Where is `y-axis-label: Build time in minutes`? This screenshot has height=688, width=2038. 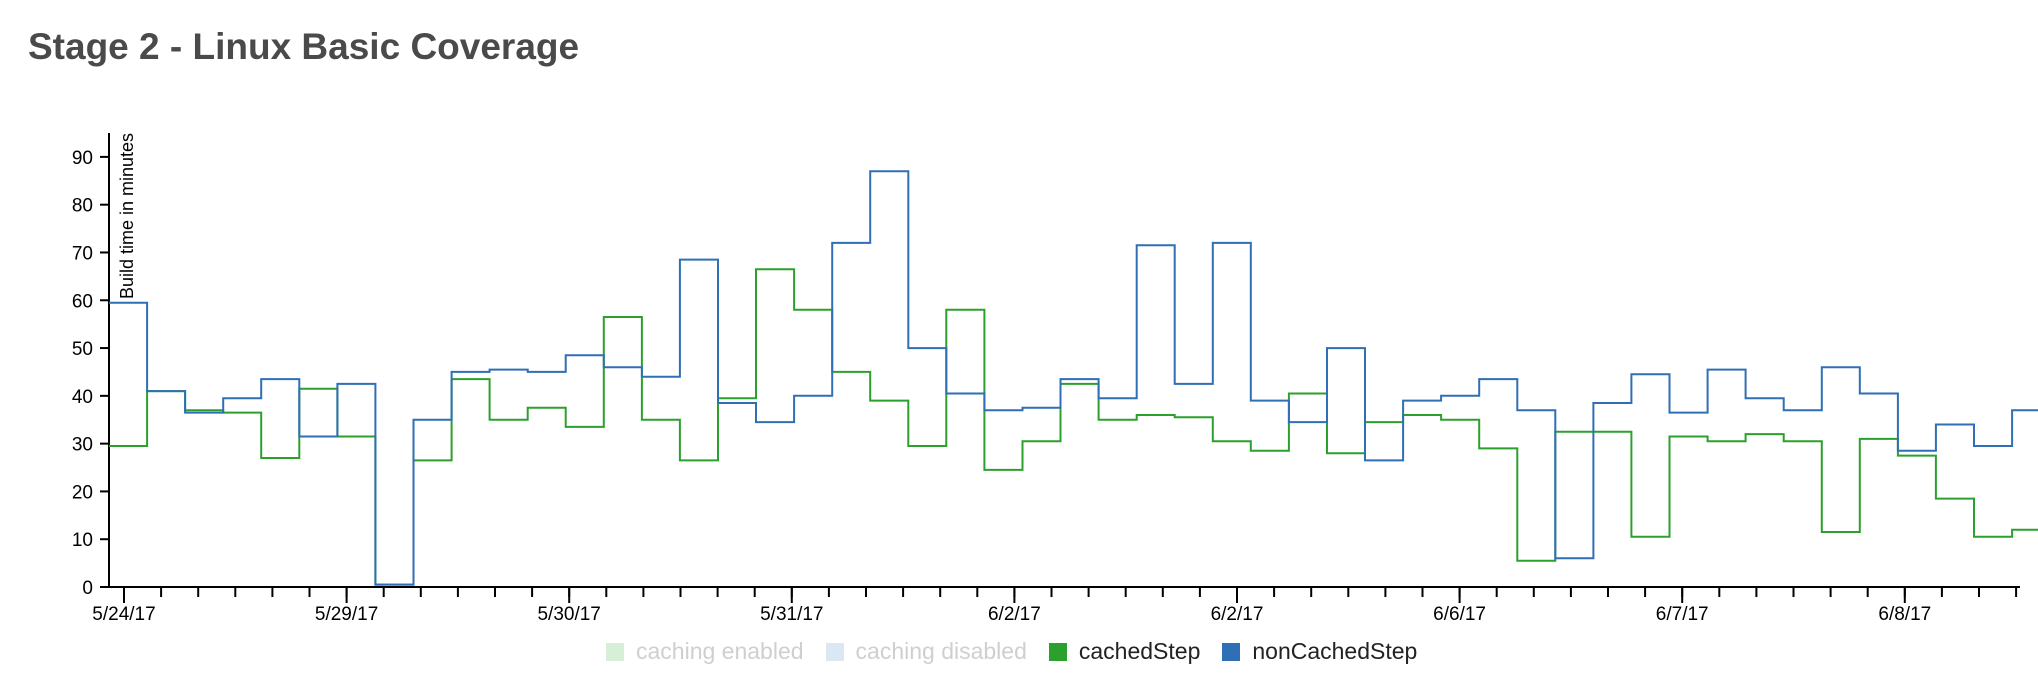
y-axis-label: Build time in minutes is located at coordinates (127, 216).